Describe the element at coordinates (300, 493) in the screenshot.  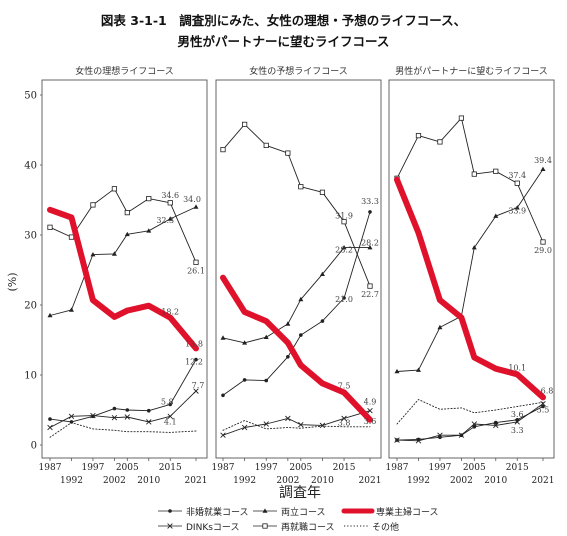
I see `x-axis-label: 調査年` at that location.